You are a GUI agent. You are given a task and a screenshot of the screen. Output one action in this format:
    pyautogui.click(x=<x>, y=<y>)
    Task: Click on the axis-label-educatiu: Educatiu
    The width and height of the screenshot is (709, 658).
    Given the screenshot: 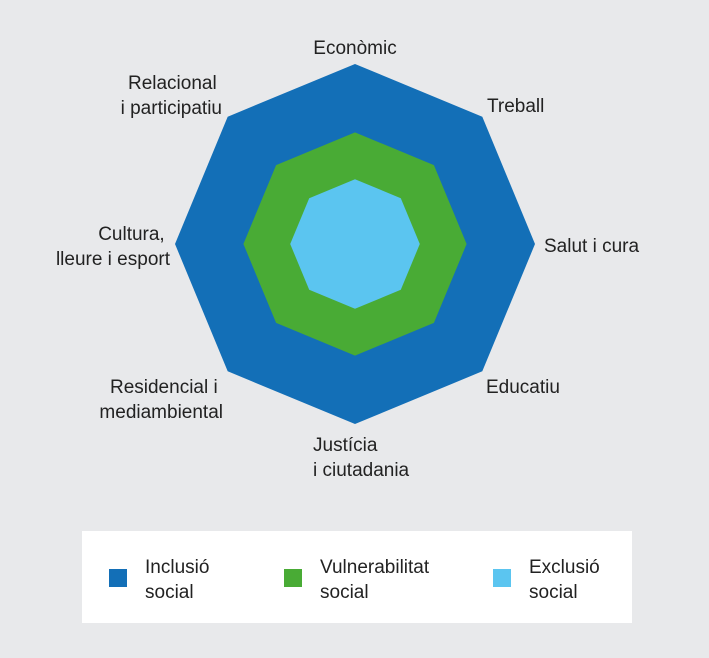 What is the action you would take?
    pyautogui.click(x=523, y=387)
    